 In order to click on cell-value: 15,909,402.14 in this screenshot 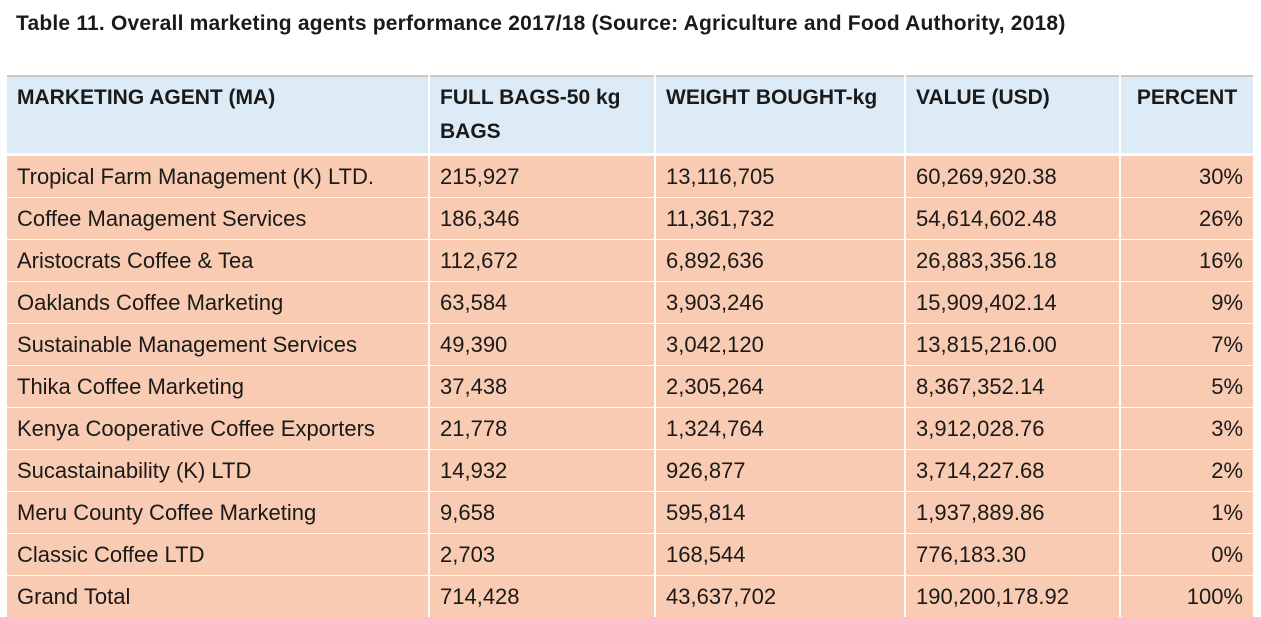, I will do `click(1012, 302)`.